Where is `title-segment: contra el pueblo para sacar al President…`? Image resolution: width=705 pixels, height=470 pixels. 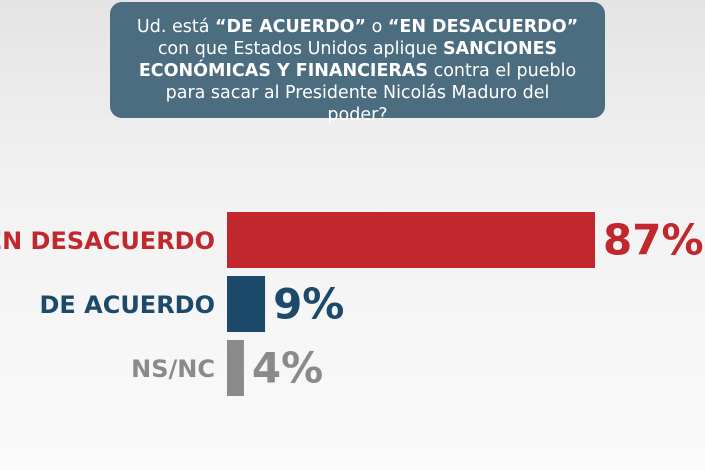
title-segment: contra el pueblo para sacar al President… is located at coordinates (371, 93).